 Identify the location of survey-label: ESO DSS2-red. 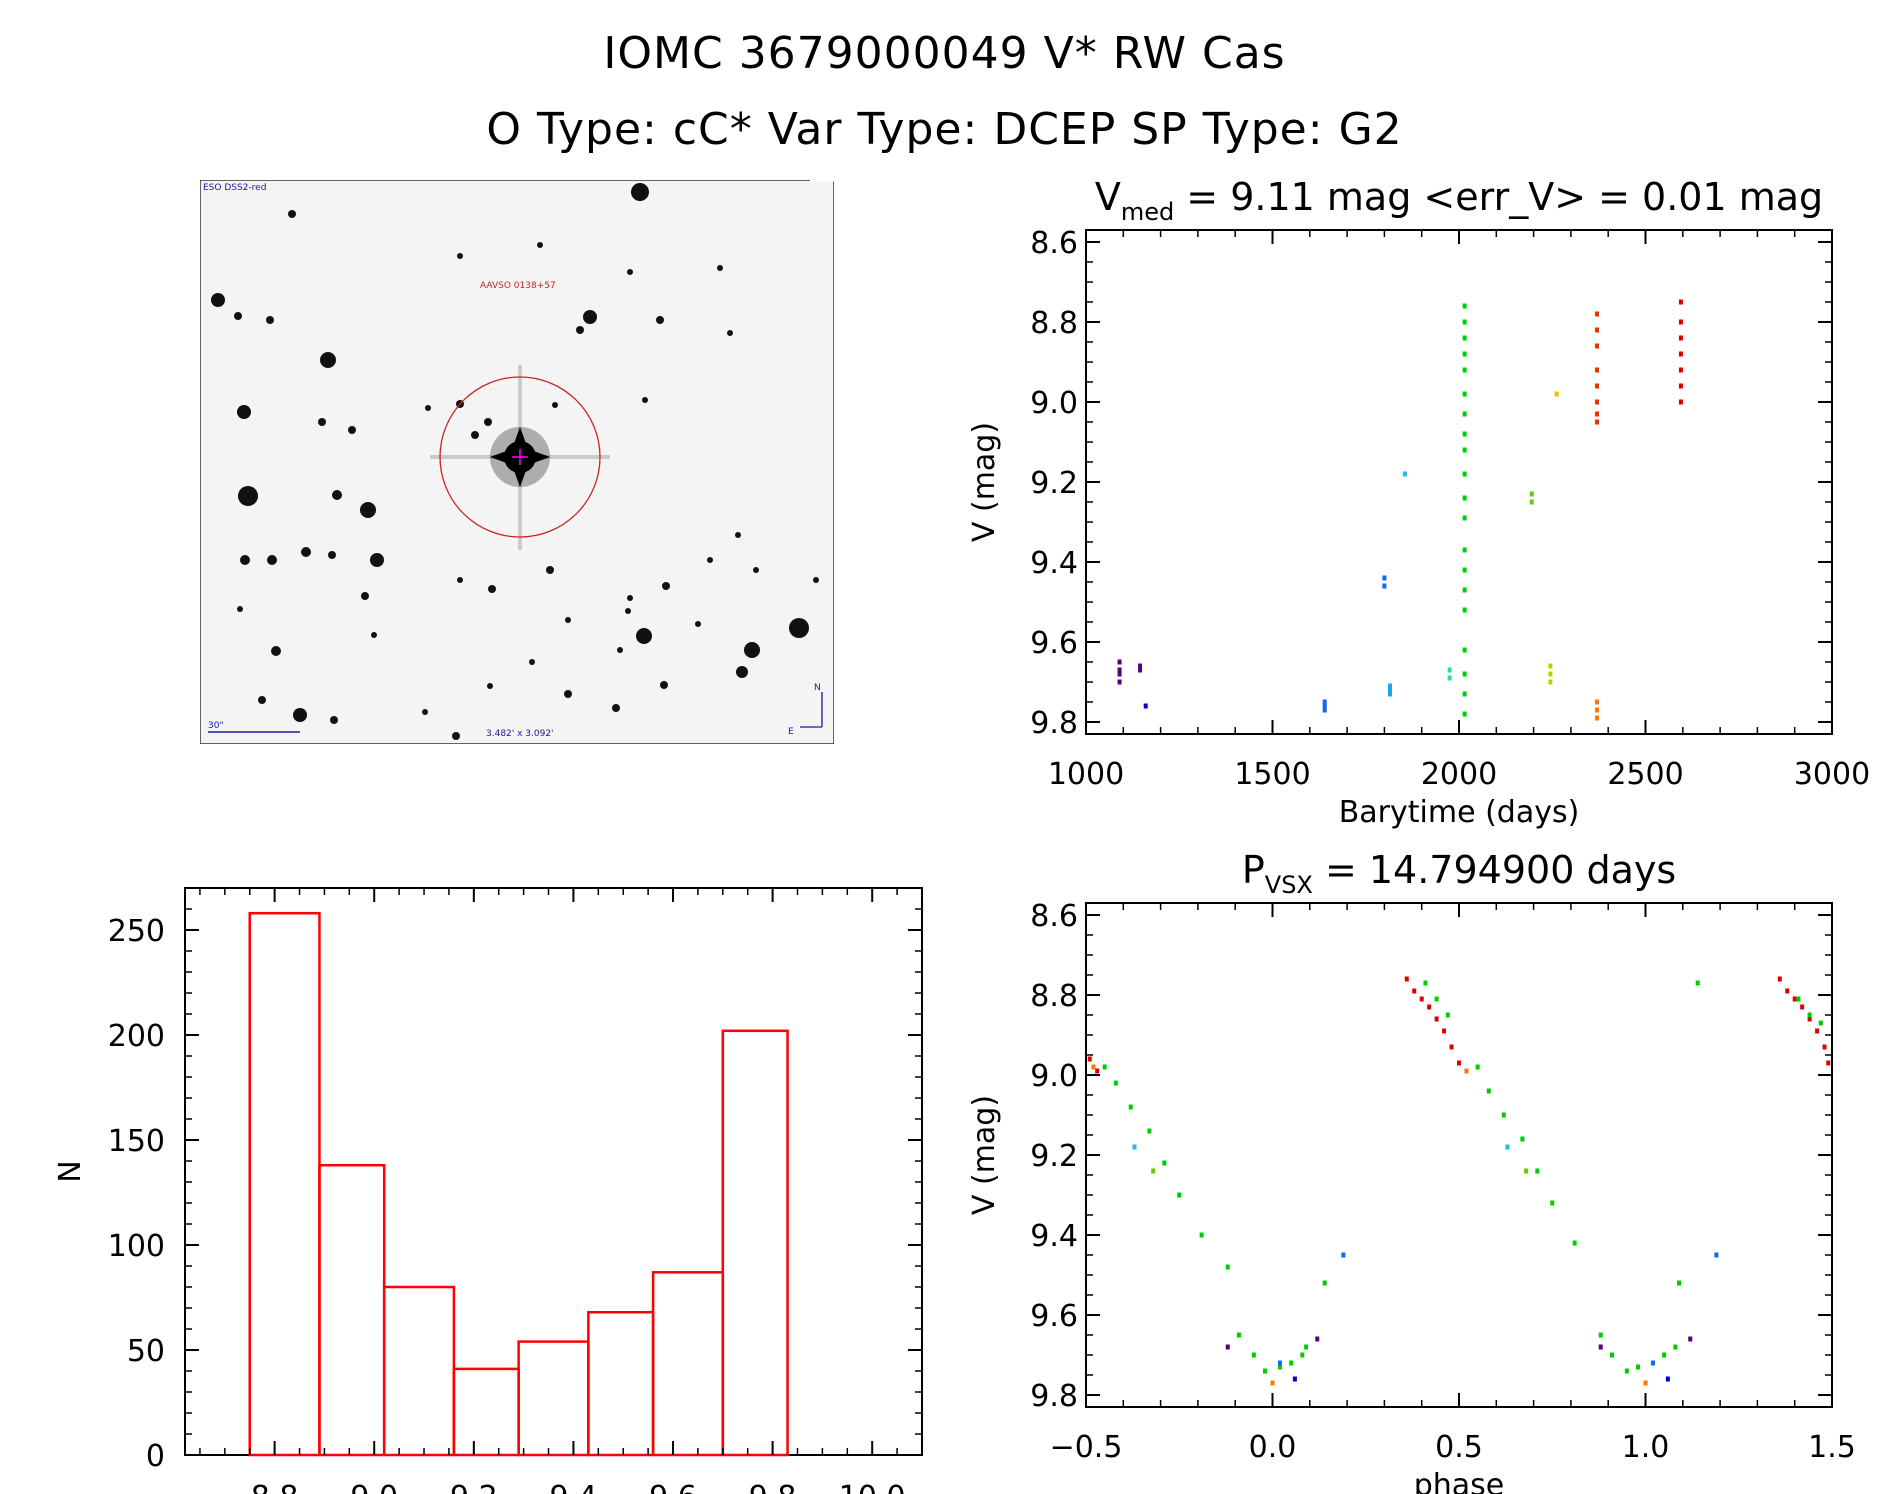
(234, 188).